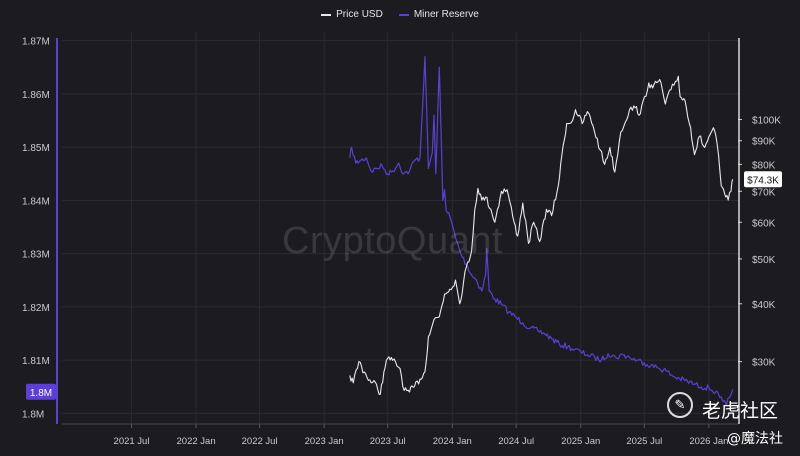 The image size is (800, 456). I want to click on social-handle: @魔法社, so click(755, 439).